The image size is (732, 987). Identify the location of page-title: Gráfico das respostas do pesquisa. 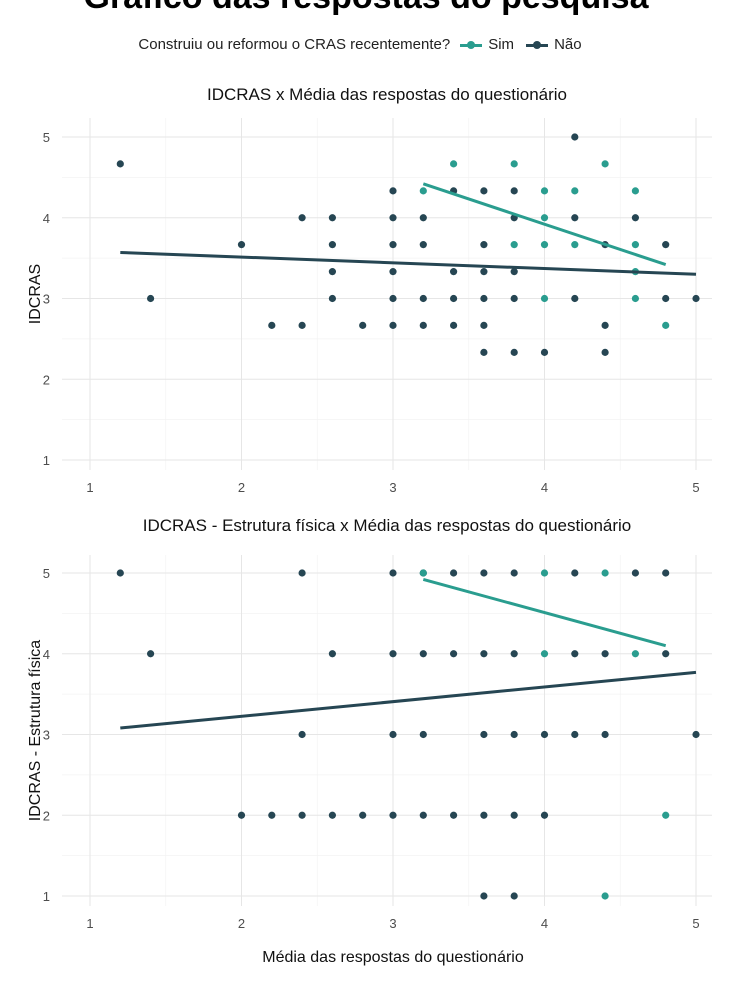
(366, 8).